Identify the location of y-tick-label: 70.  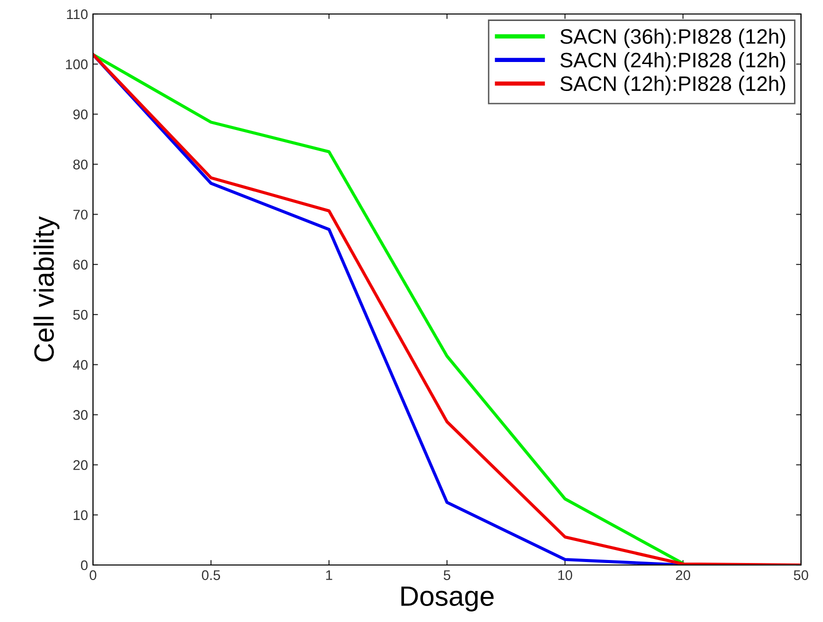
(80, 215).